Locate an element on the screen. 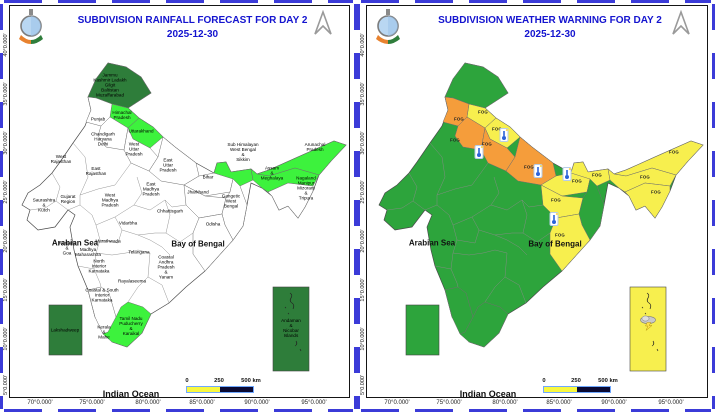 Image resolution: width=715 pixels, height=413 pixels. thunderstorm-icon is located at coordinates (648, 323).